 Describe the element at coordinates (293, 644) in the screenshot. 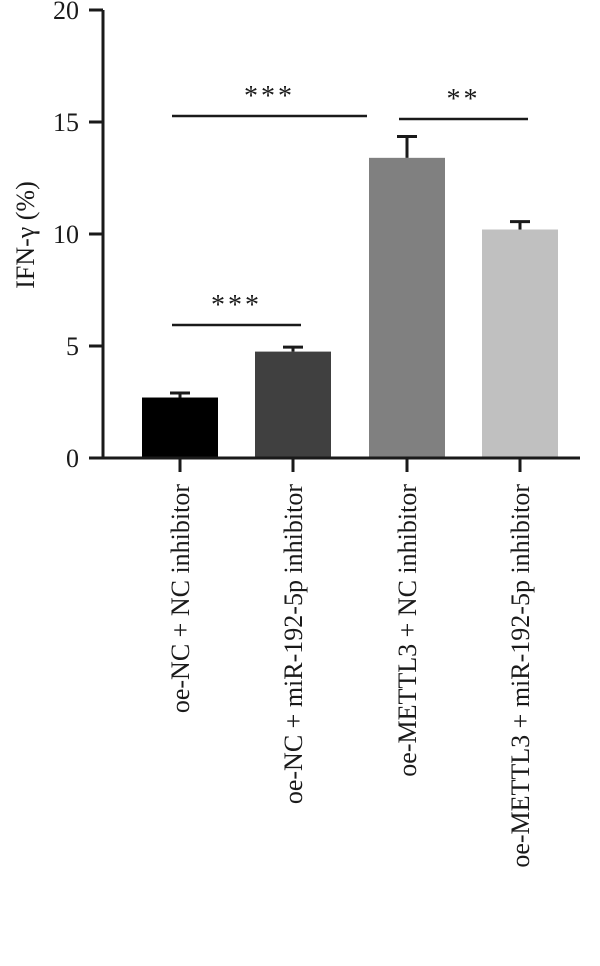

I see `x-category-label: oe-NC + miR-192-5p inhibitor` at that location.